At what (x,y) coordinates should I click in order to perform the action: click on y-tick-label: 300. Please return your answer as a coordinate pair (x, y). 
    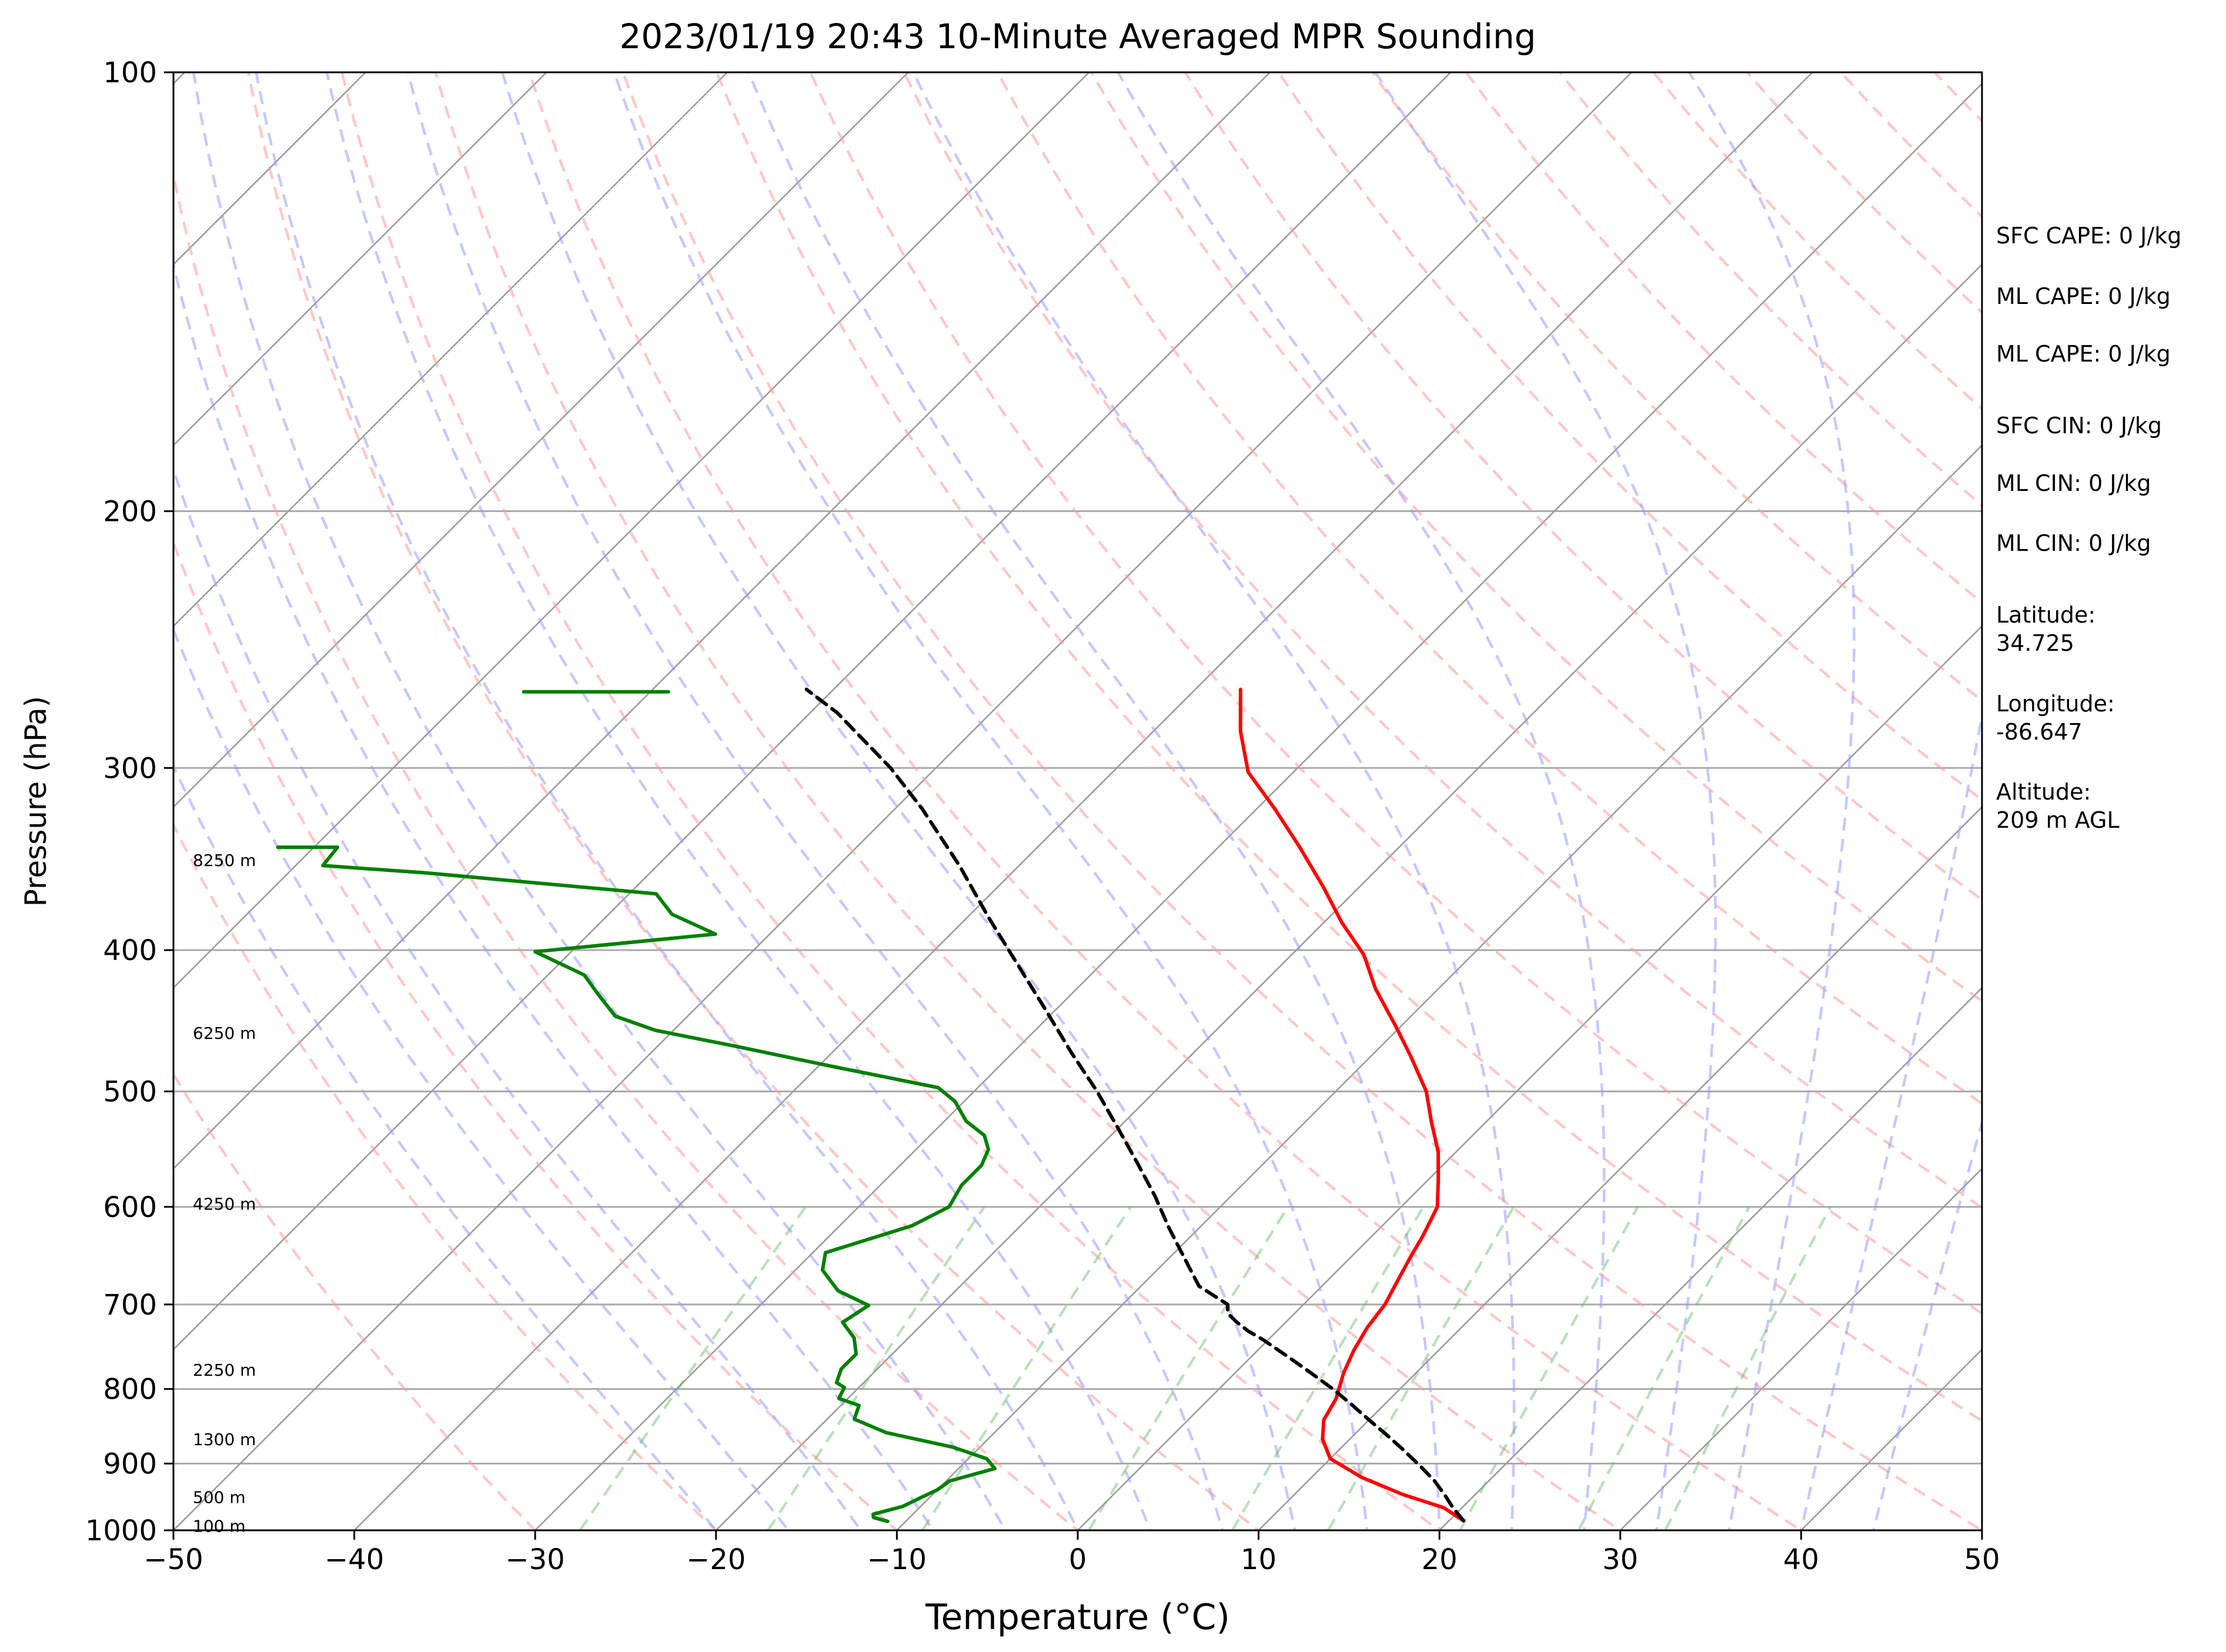
    Looking at the image, I should click on (130, 769).